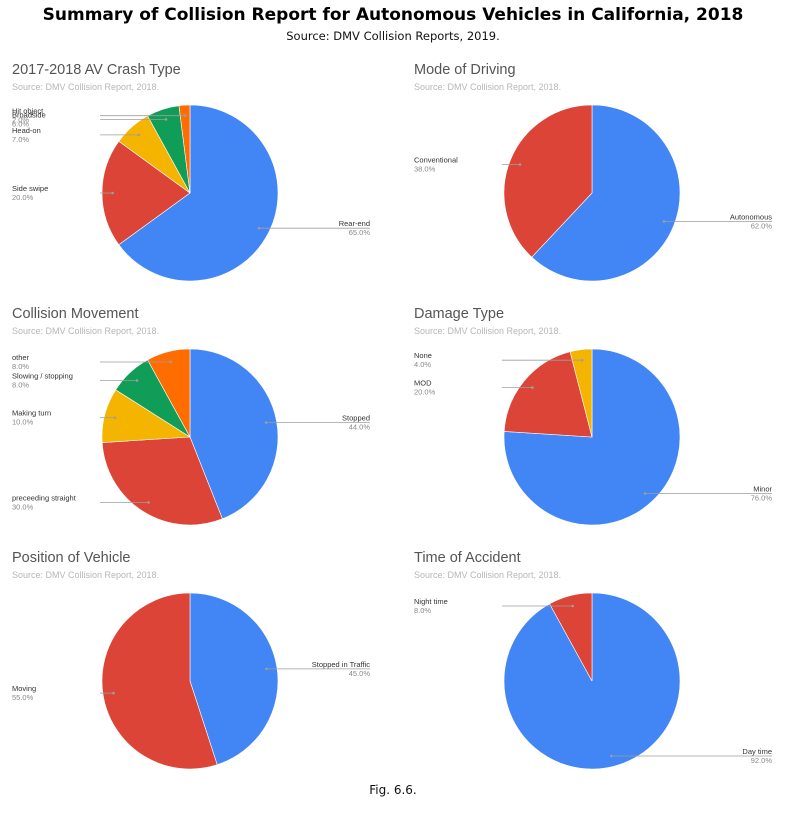 This screenshot has height=813, width=786. I want to click on slice-label: Stopped, so click(356, 418).